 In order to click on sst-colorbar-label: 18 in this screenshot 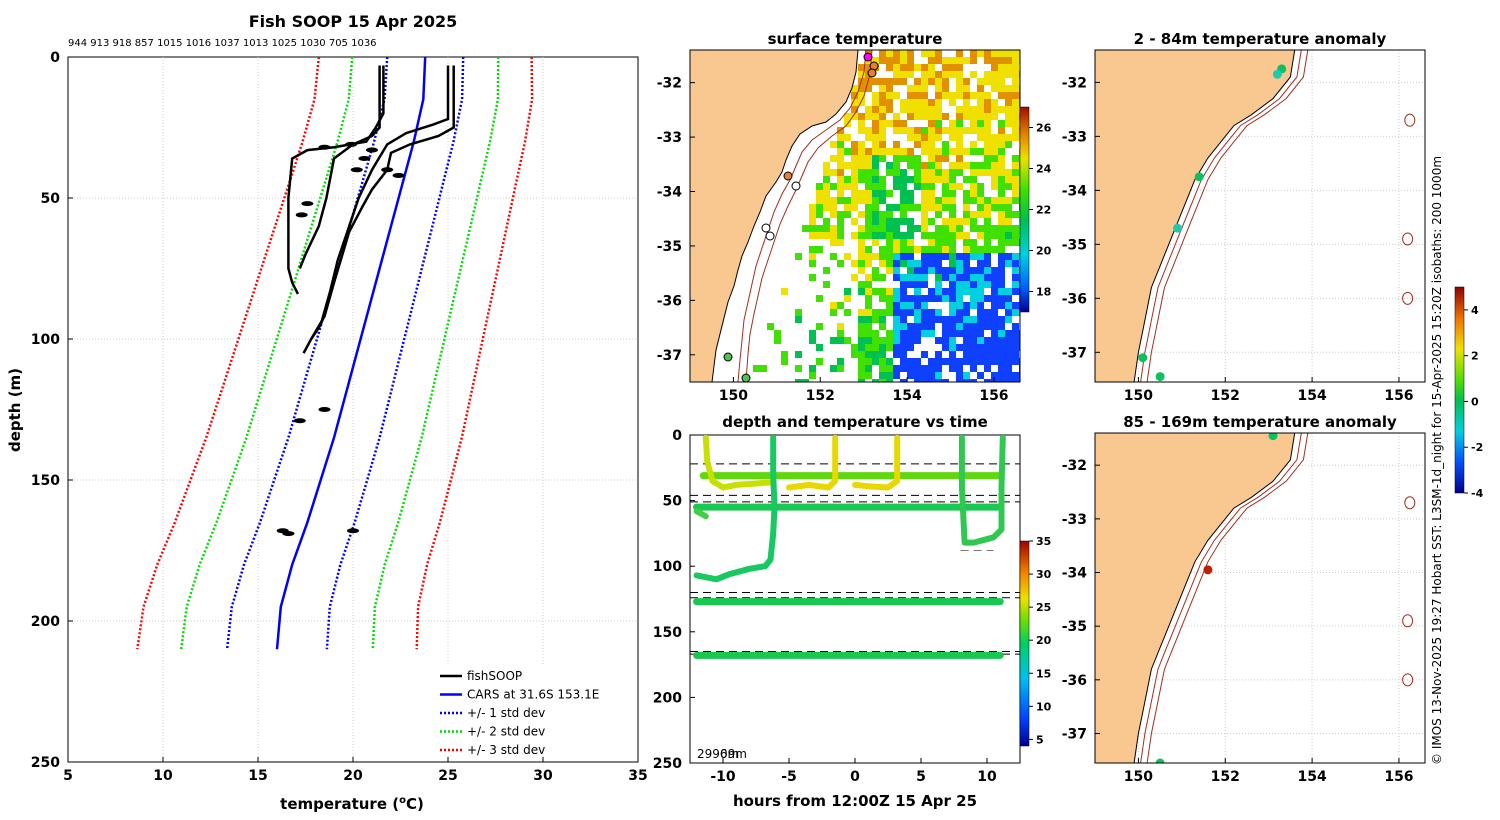, I will do `click(1043, 292)`.